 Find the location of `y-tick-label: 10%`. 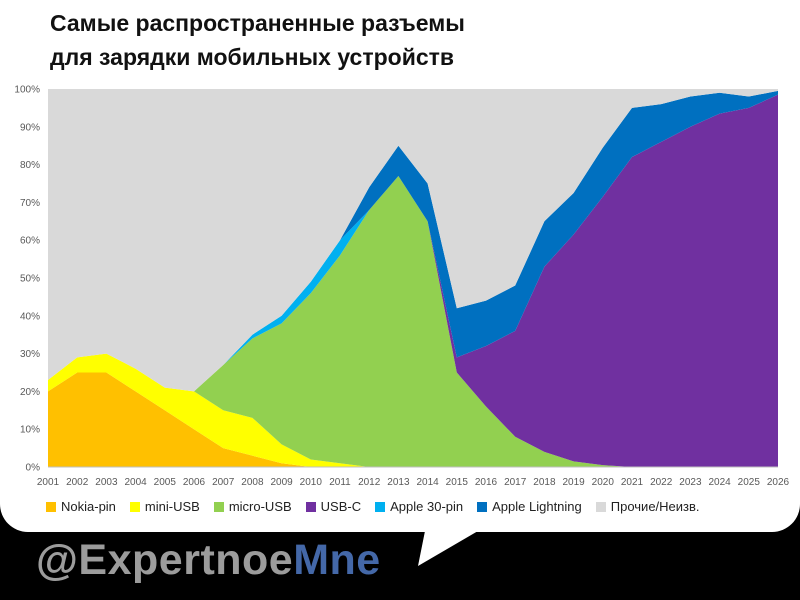

y-tick-label: 10% is located at coordinates (30, 430).